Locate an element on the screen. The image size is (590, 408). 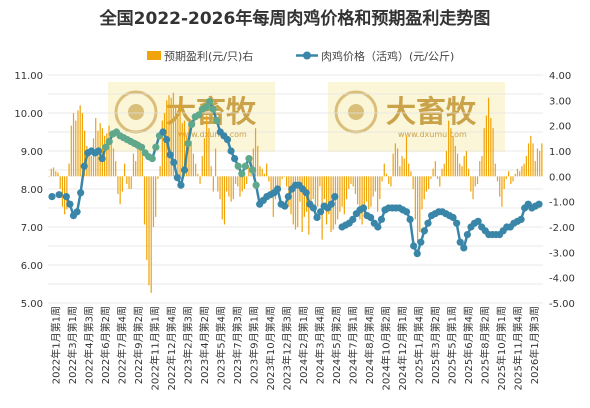
x-axis-tick: 2023年9月第1周 is located at coordinates (253, 345).